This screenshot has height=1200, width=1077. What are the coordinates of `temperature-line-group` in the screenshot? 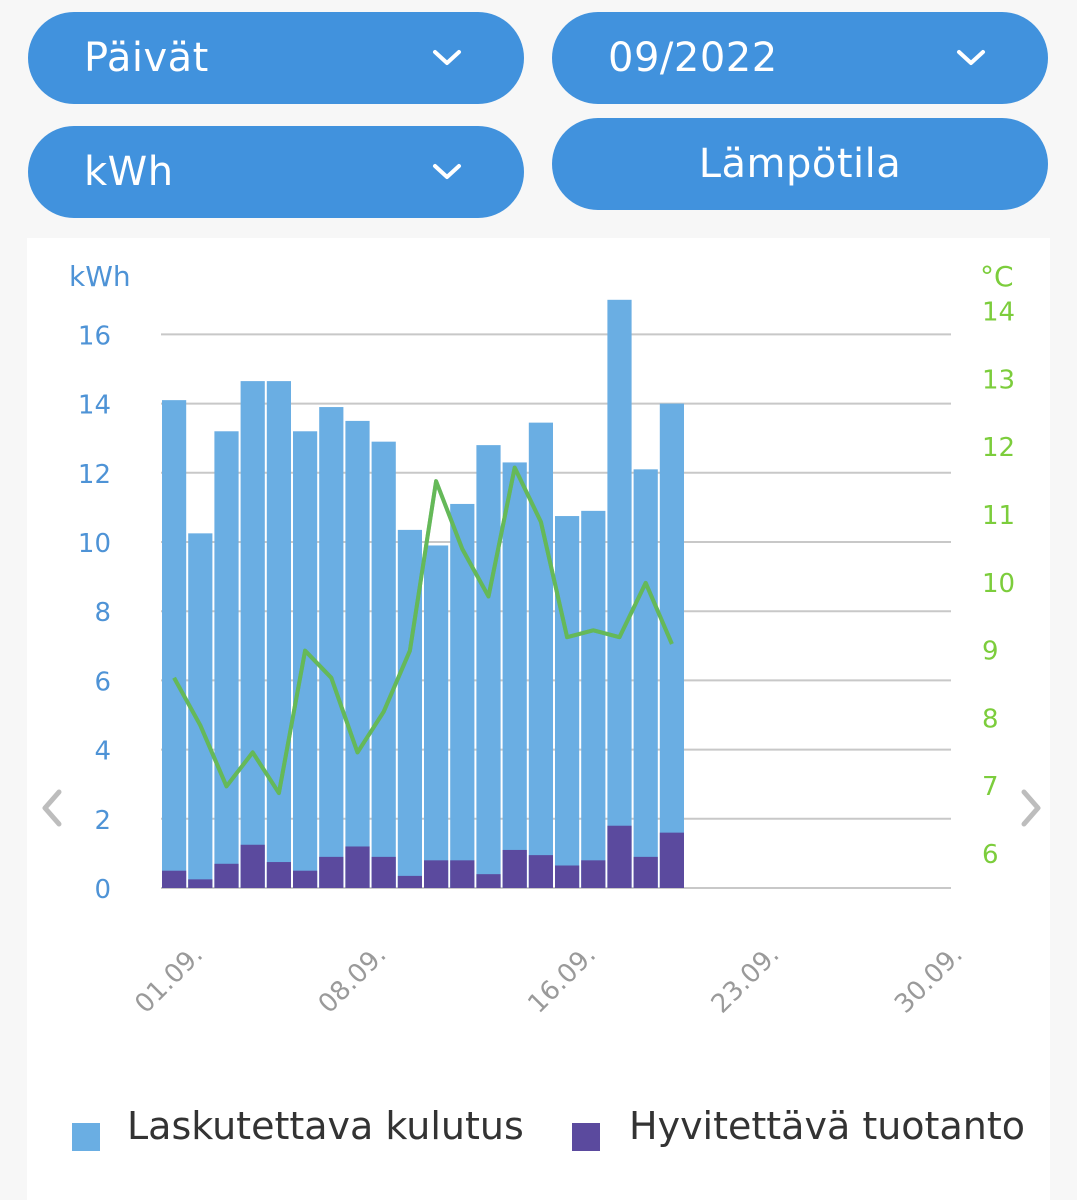 It's located at (423, 630).